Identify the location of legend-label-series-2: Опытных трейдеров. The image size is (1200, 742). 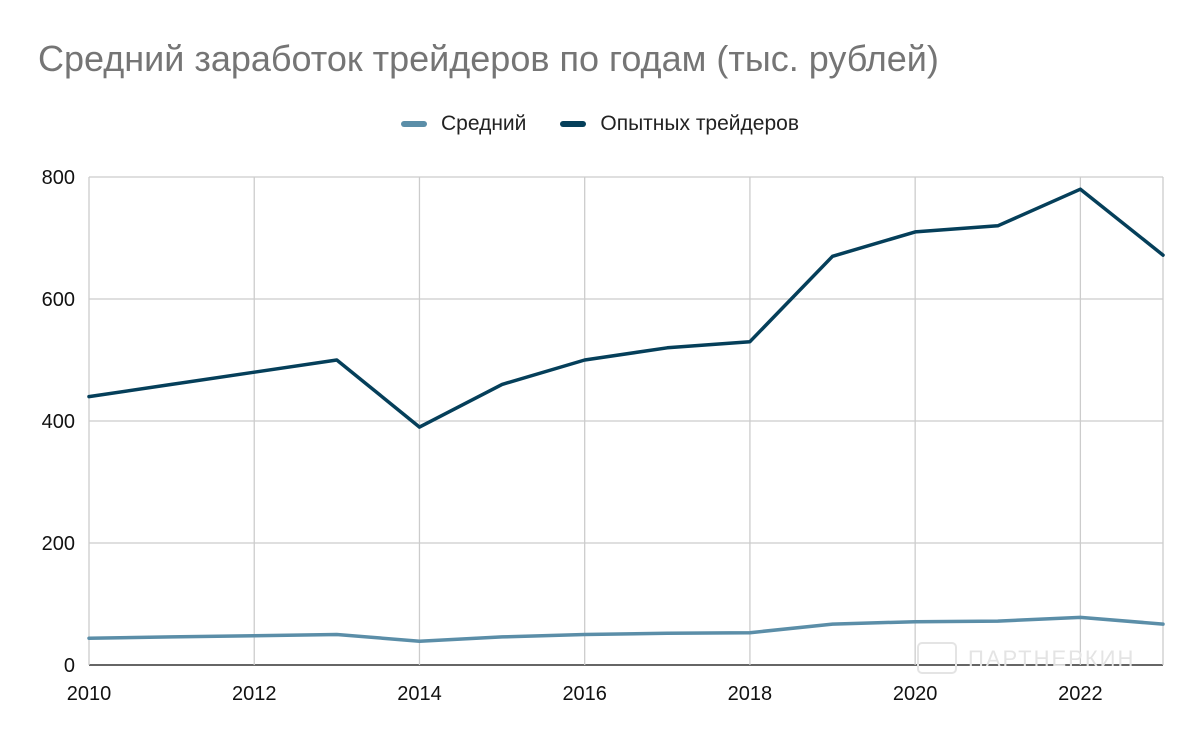
(699, 123).